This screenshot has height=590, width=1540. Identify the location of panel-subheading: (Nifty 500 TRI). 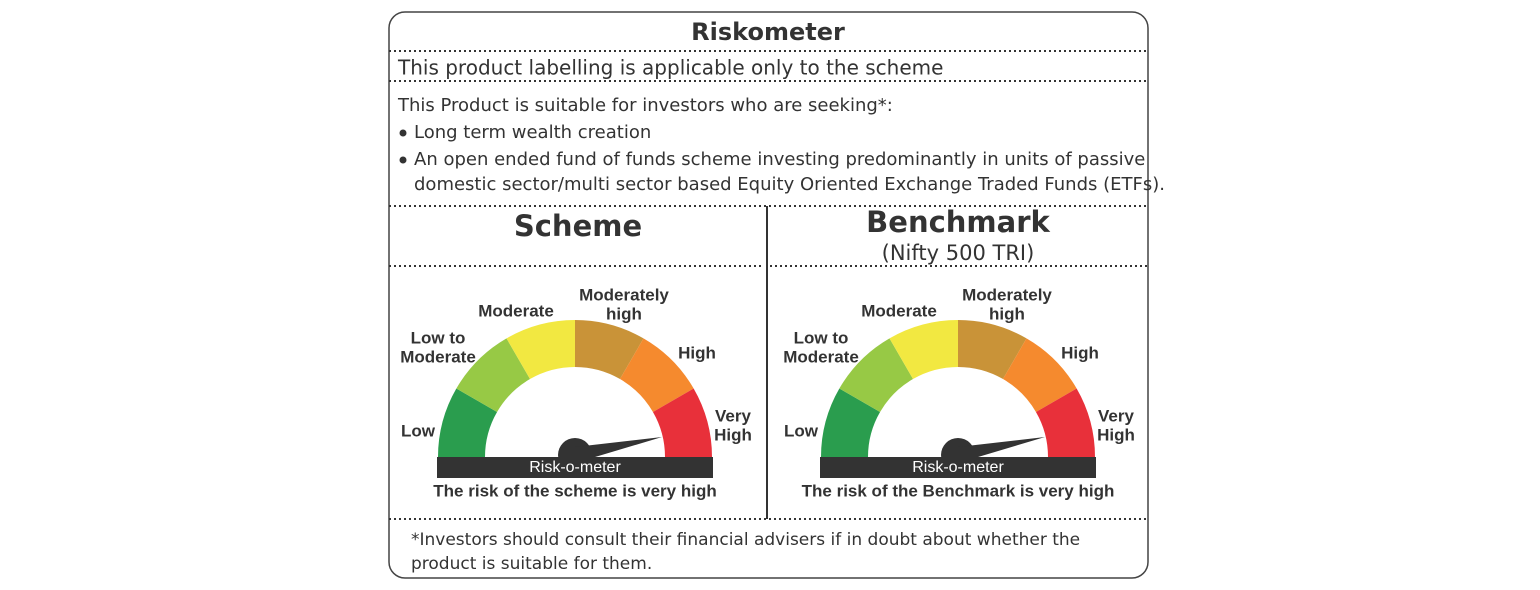
(958, 253).